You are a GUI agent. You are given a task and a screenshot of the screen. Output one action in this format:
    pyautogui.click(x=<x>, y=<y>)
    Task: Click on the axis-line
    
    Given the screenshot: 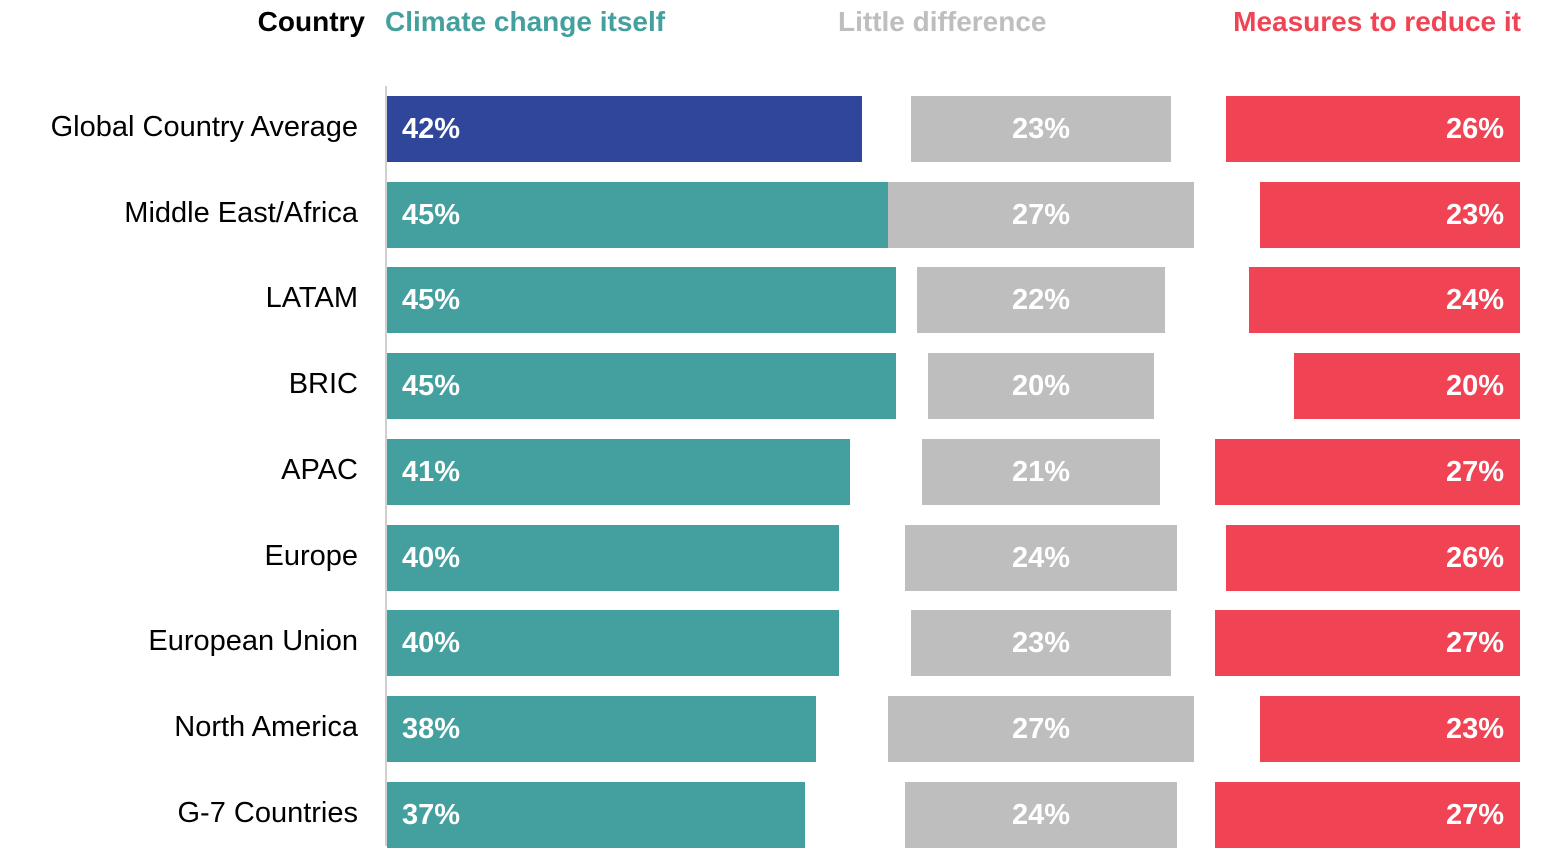 What is the action you would take?
    pyautogui.click(x=386, y=466)
    